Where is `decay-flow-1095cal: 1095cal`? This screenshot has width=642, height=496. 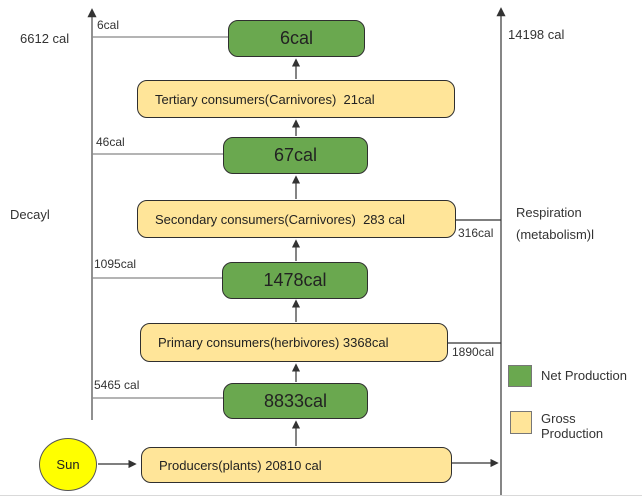 decay-flow-1095cal: 1095cal is located at coordinates (115, 264).